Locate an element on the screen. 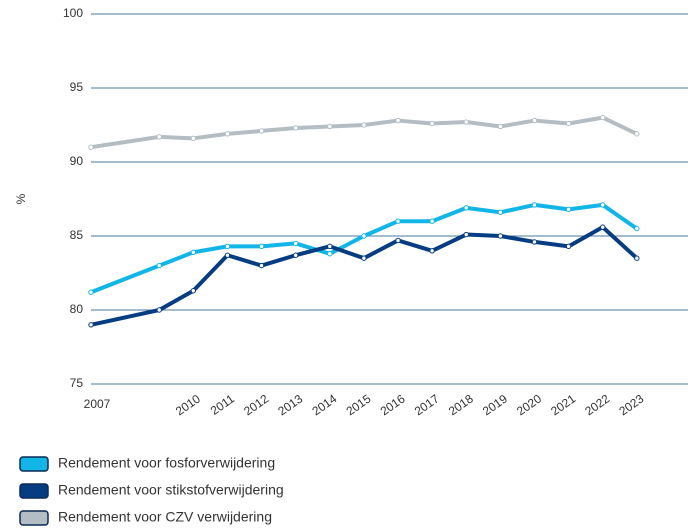  x-tick-label: 2015 is located at coordinates (359, 404).